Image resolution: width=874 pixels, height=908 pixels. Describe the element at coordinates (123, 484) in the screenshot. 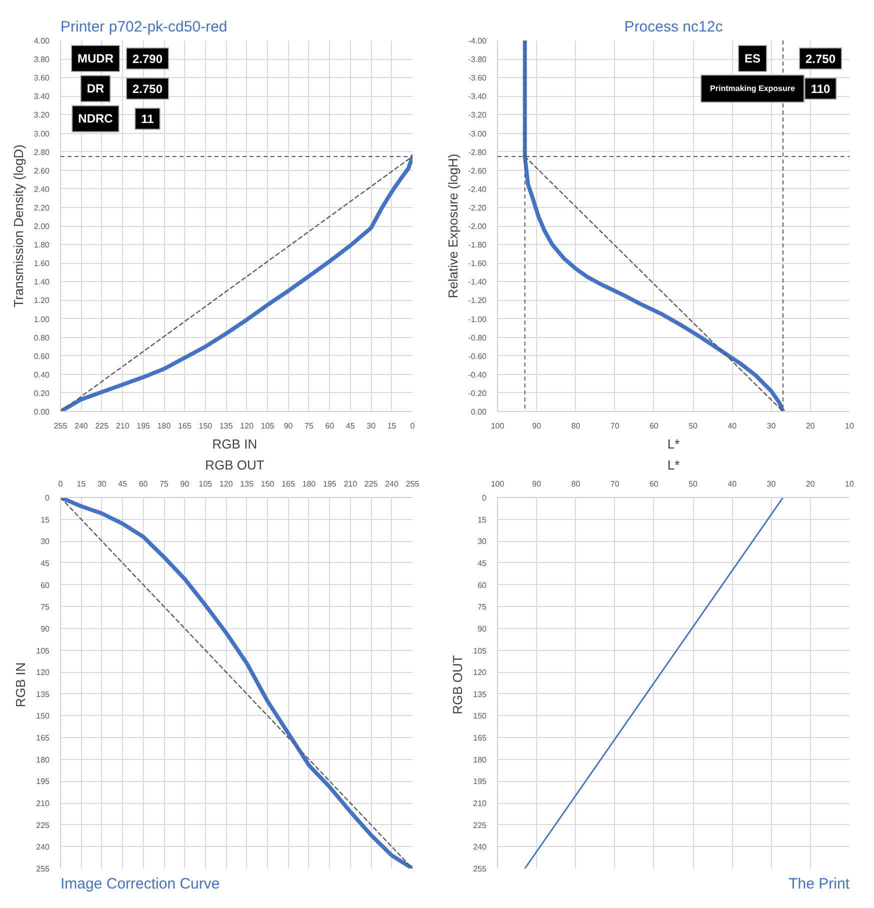

I see `x-tick-label: 45` at that location.